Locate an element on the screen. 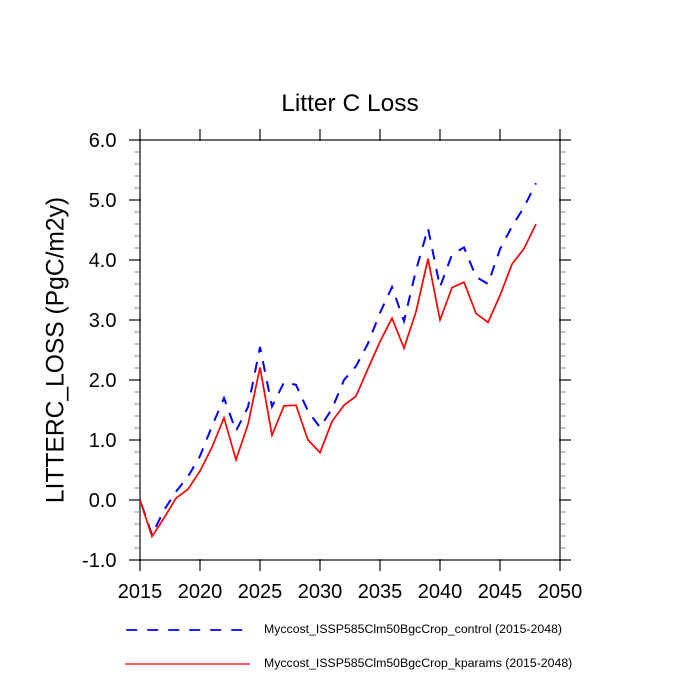 The height and width of the screenshot is (700, 700). svg-text: 2040 is located at coordinates (440, 592).